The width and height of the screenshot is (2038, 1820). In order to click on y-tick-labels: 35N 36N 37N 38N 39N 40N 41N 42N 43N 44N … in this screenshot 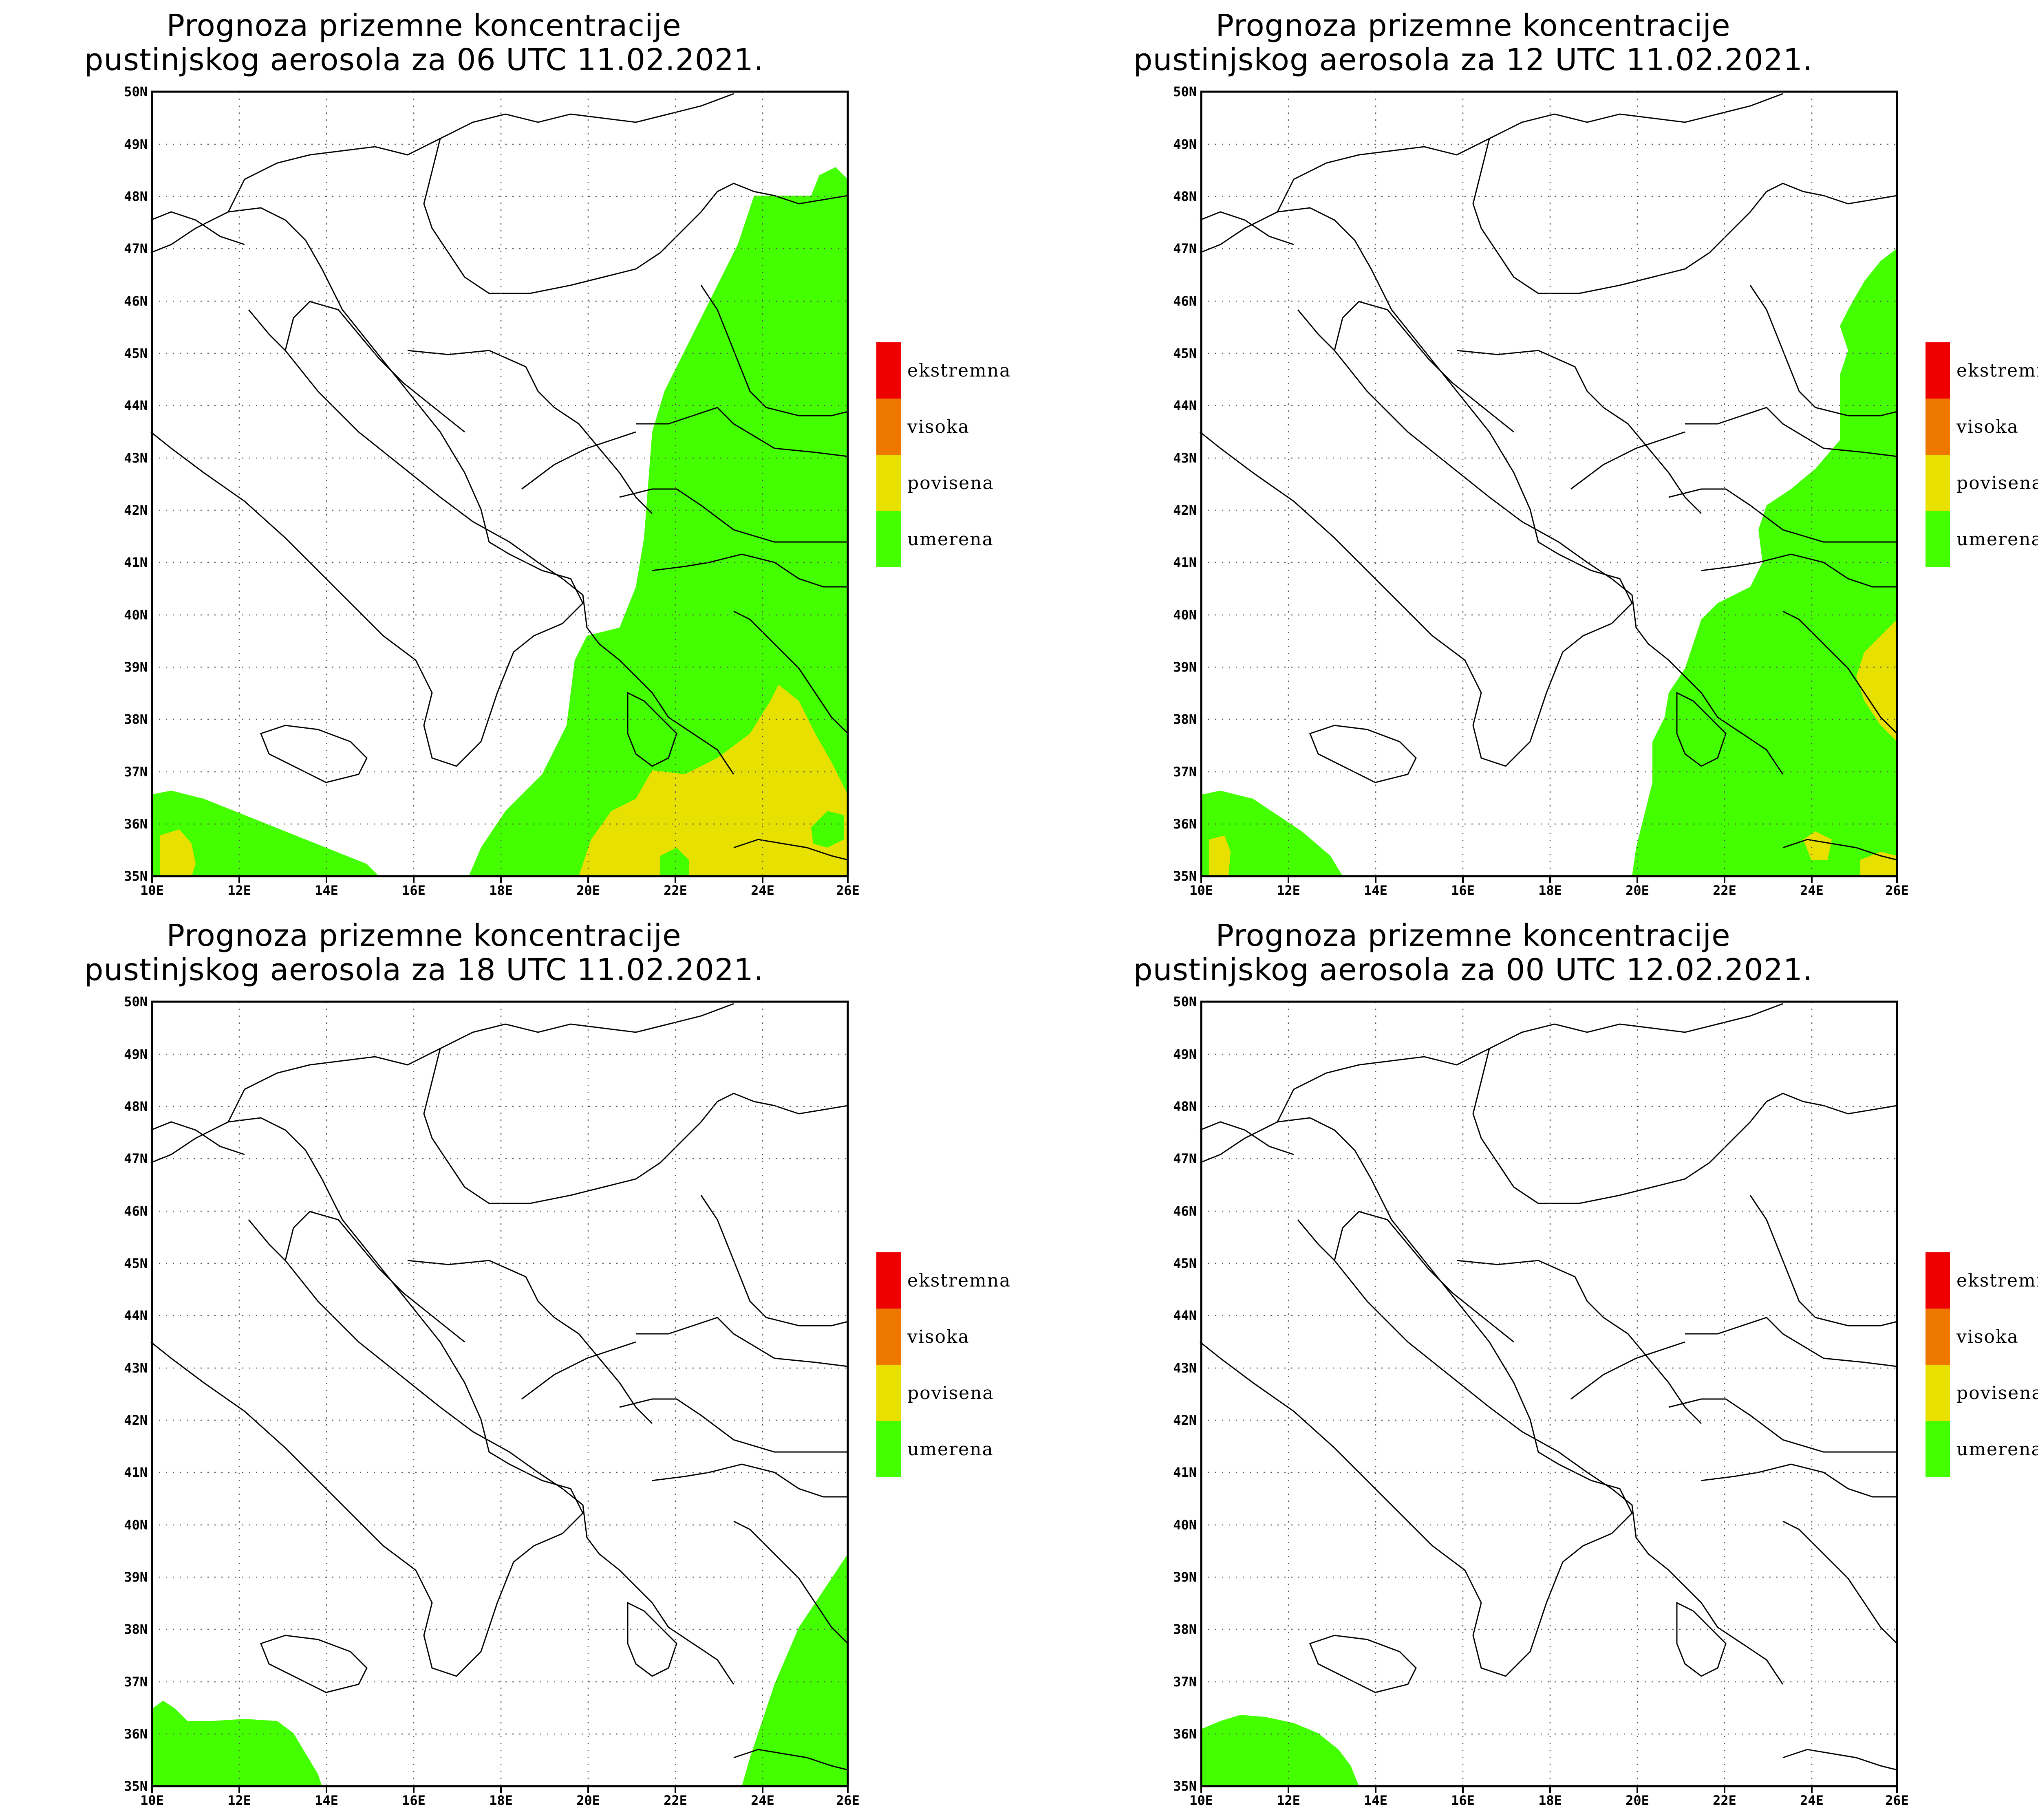, I will do `click(1185, 1394)`.